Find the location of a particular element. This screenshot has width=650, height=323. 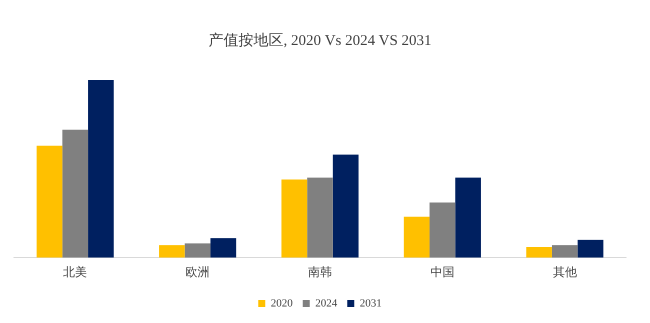

legend-label: 2024 is located at coordinates (326, 303).